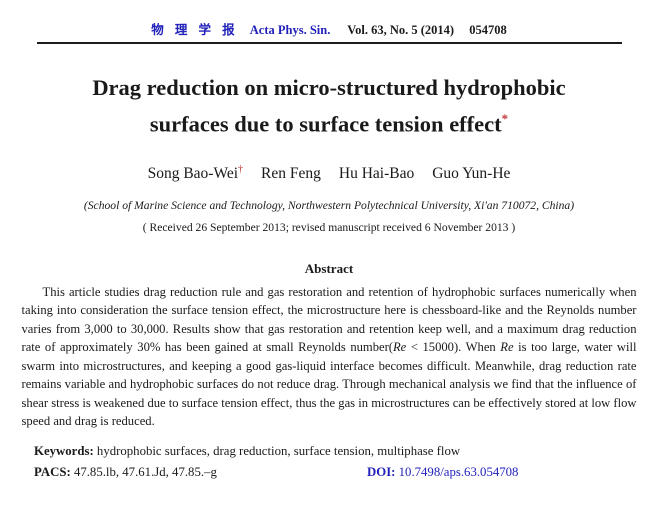 Image resolution: width=658 pixels, height=509 pixels. Describe the element at coordinates (325, 124) in the screenshot. I see `title-line-2: surfaces due to surface tension effect` at that location.